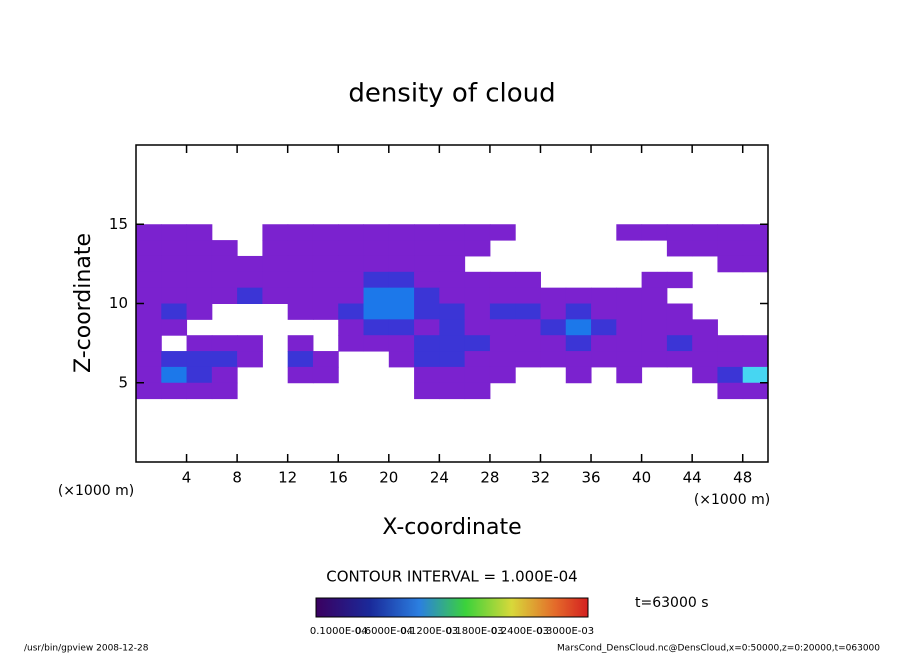 The height and width of the screenshot is (654, 904). What do you see at coordinates (451, 94) in the screenshot?
I see `chart-title: density of cloud` at bounding box center [451, 94].